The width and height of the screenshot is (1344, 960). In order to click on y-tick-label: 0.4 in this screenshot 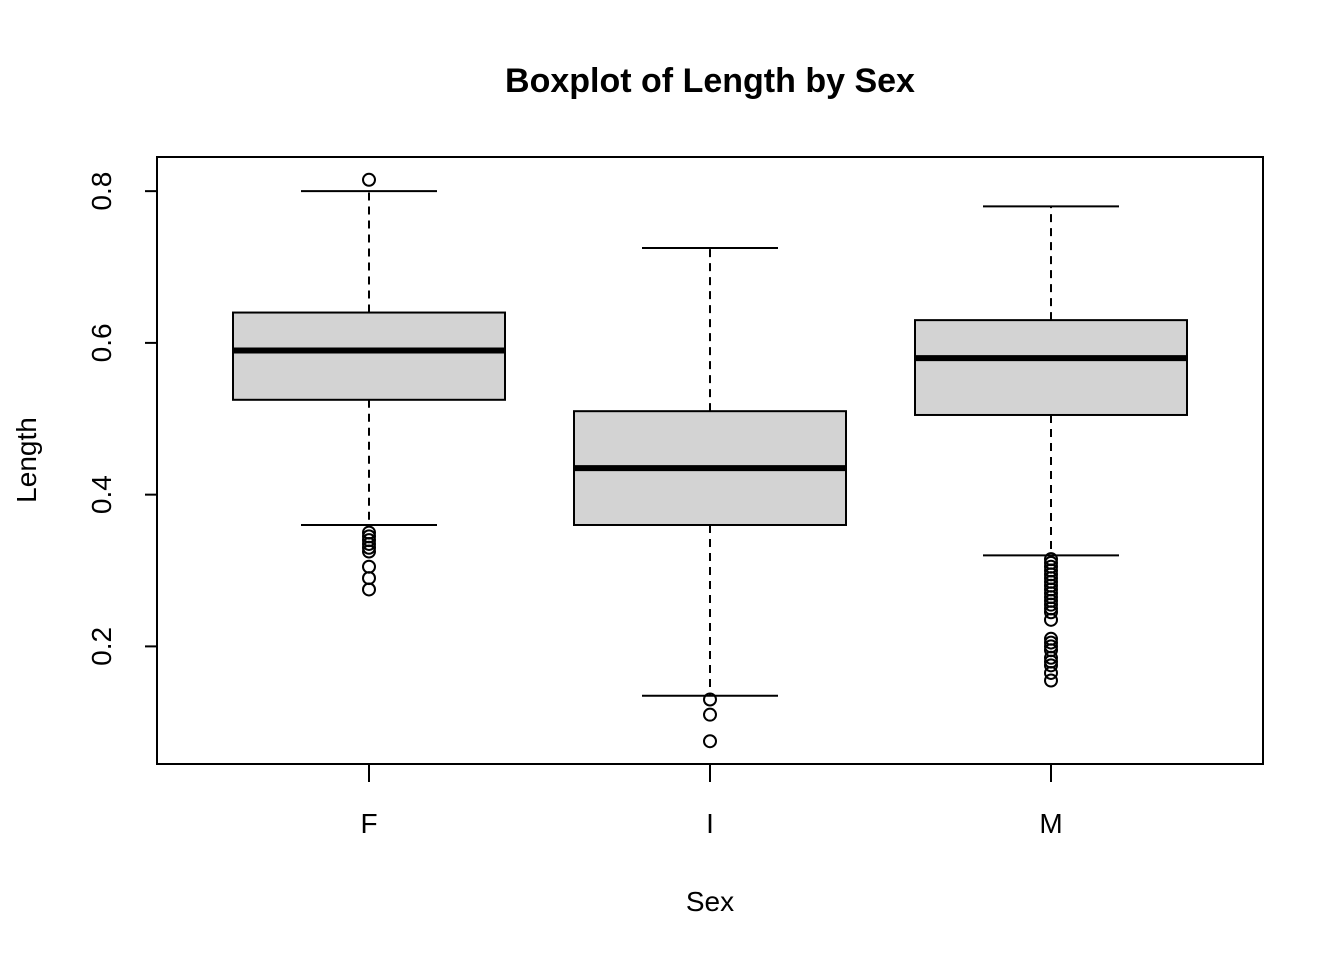, I will do `click(101, 494)`.